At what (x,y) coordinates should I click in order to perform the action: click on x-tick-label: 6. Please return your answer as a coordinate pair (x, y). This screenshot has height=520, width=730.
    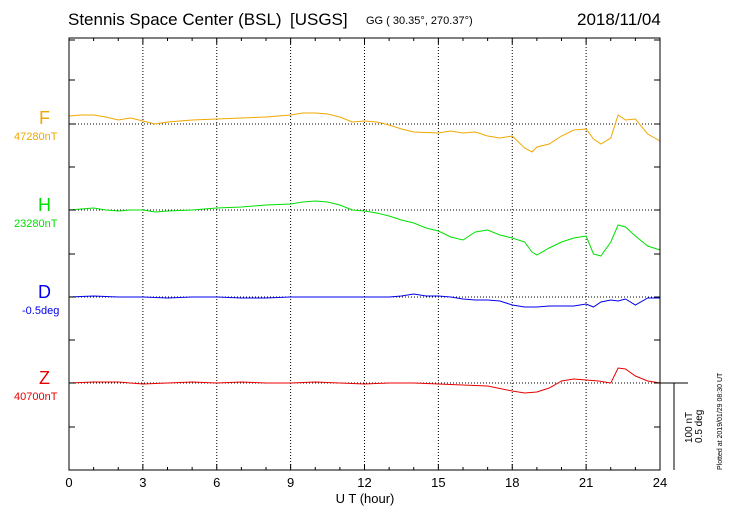
    Looking at the image, I should click on (216, 482).